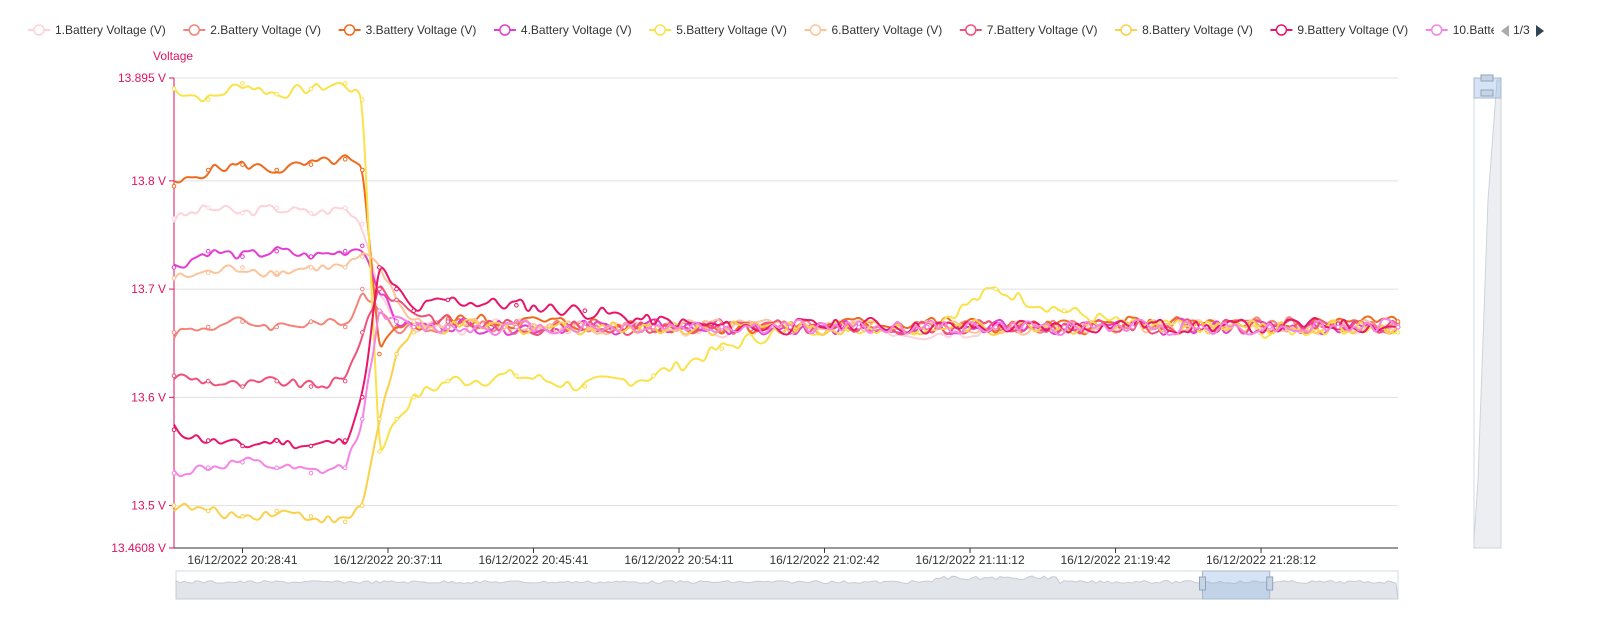  What do you see at coordinates (1487, 93) in the screenshot?
I see `vertical-zoom-handle-bottom` at bounding box center [1487, 93].